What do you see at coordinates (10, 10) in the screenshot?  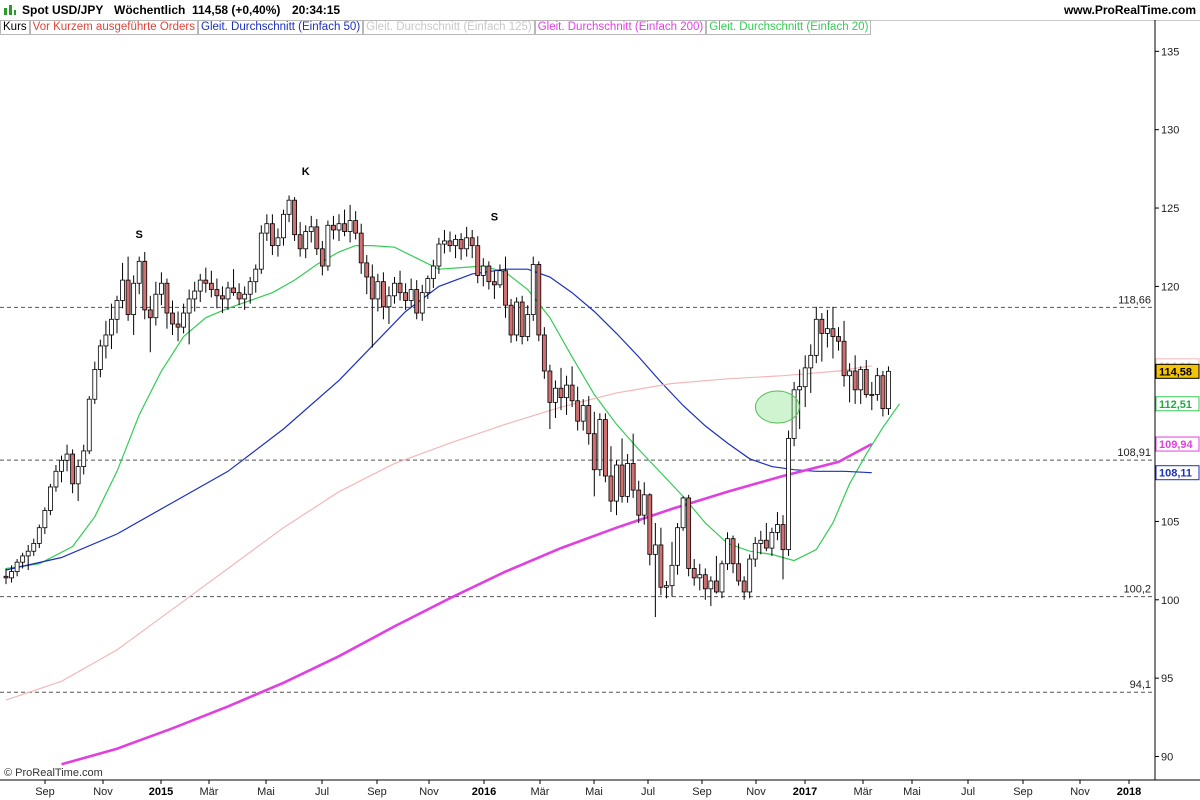 I see `chart-icon` at bounding box center [10, 10].